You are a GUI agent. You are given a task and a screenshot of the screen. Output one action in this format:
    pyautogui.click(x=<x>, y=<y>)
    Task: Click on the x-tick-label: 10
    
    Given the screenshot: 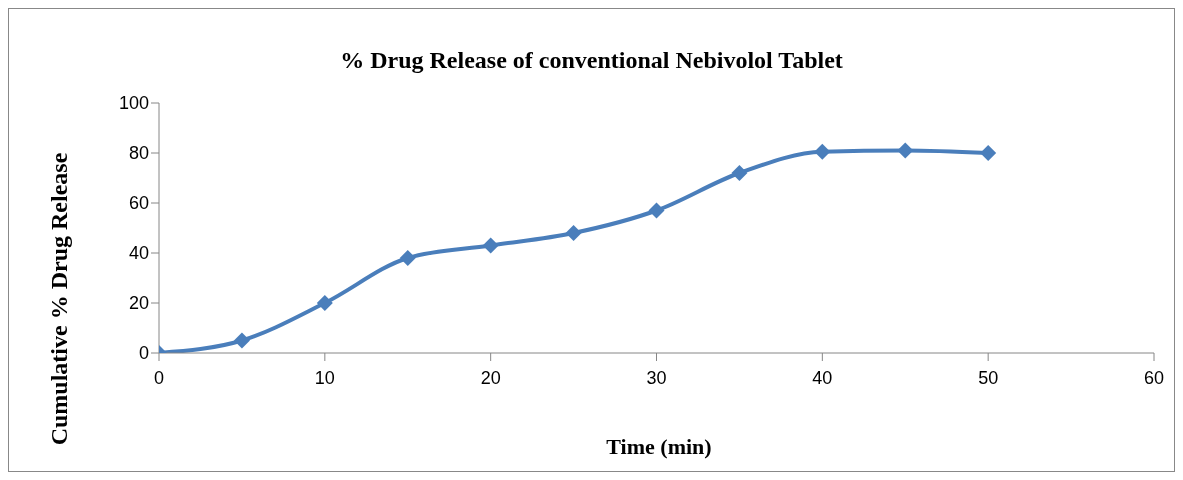 What is the action you would take?
    pyautogui.click(x=324, y=377)
    